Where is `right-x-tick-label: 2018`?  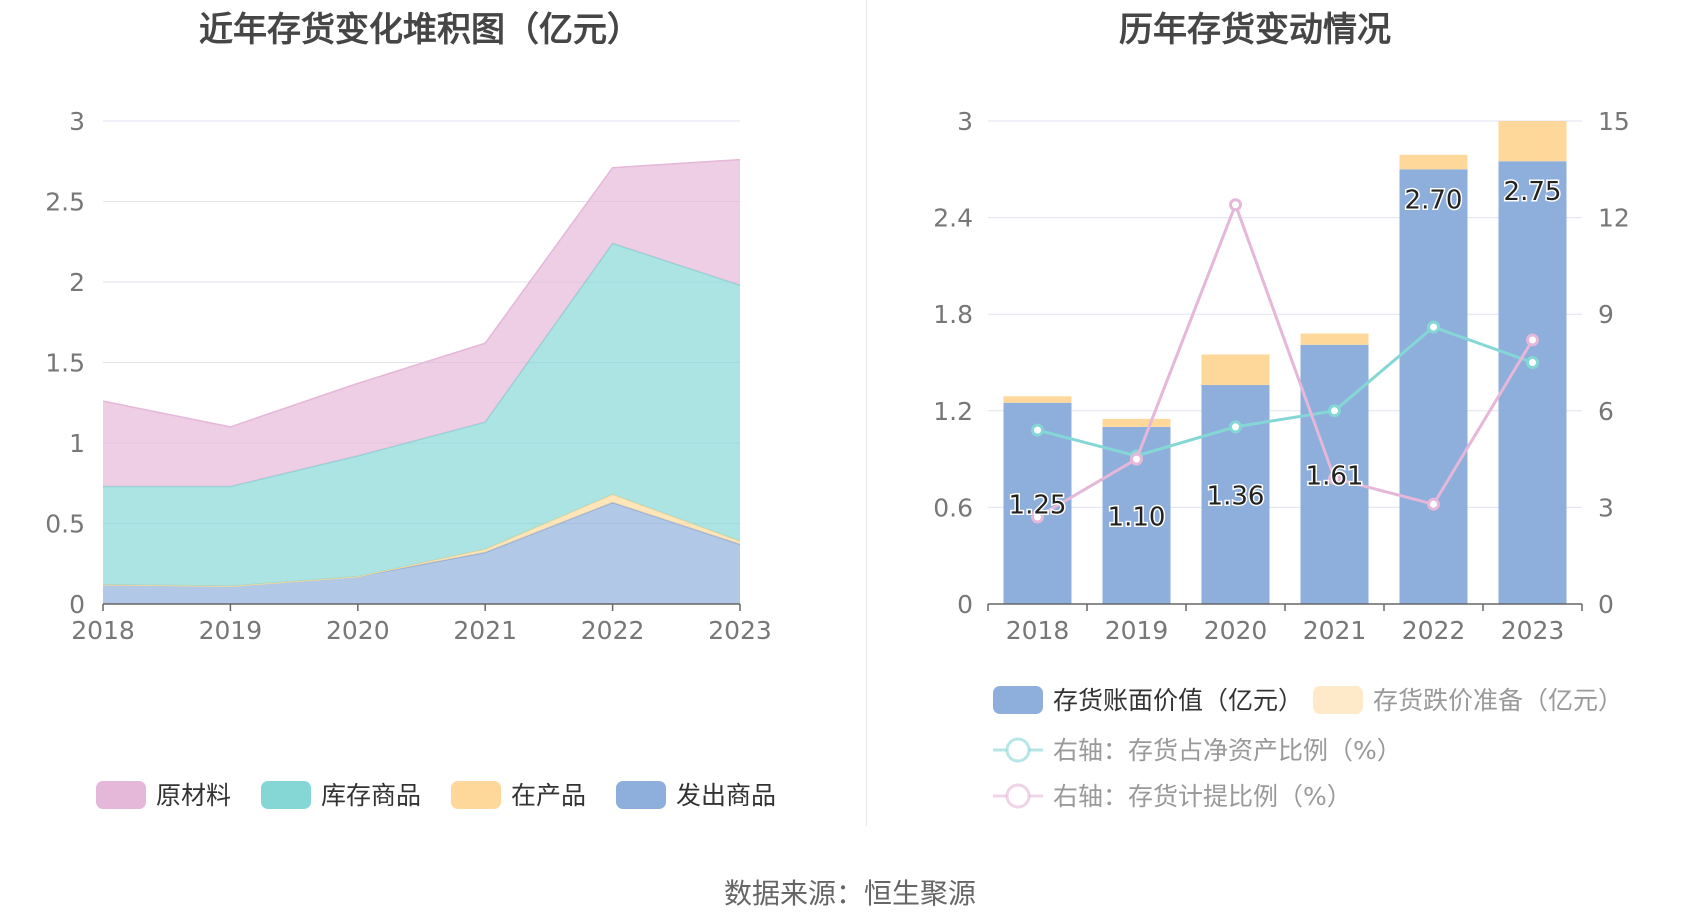
right-x-tick-label: 2018 is located at coordinates (1038, 630).